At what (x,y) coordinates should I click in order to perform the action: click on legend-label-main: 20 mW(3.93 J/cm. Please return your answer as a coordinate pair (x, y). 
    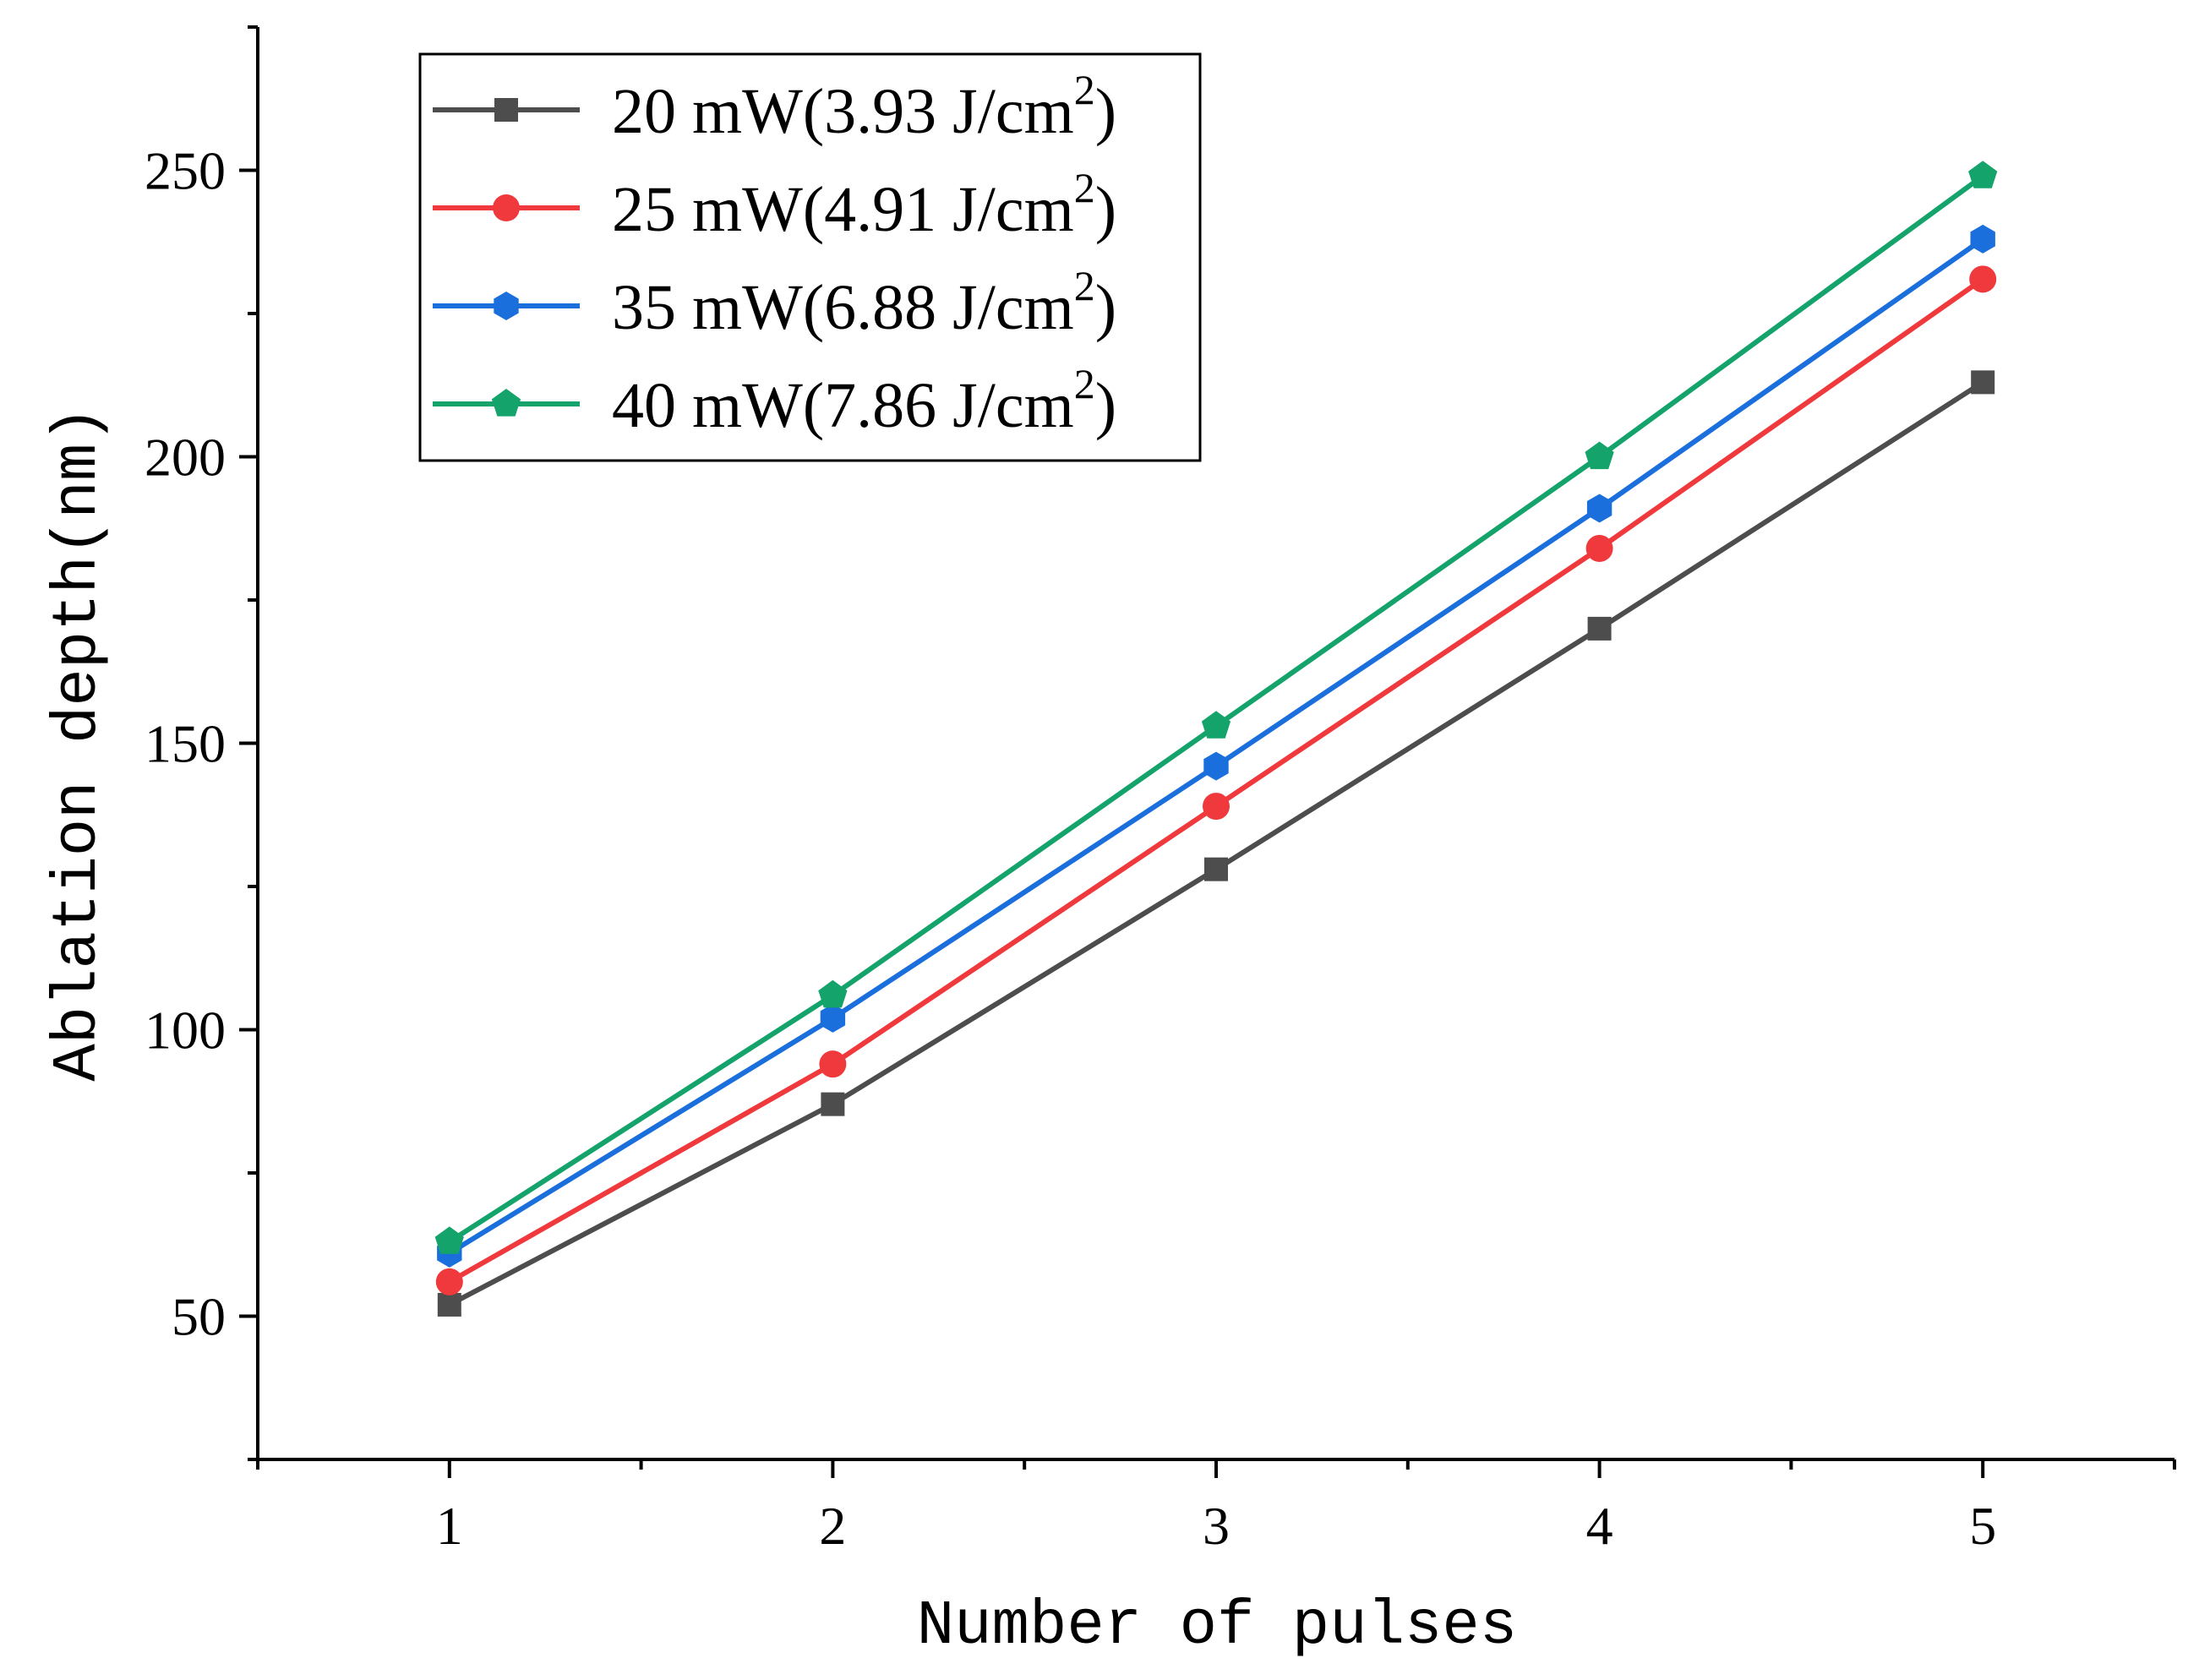
    Looking at the image, I should click on (843, 111).